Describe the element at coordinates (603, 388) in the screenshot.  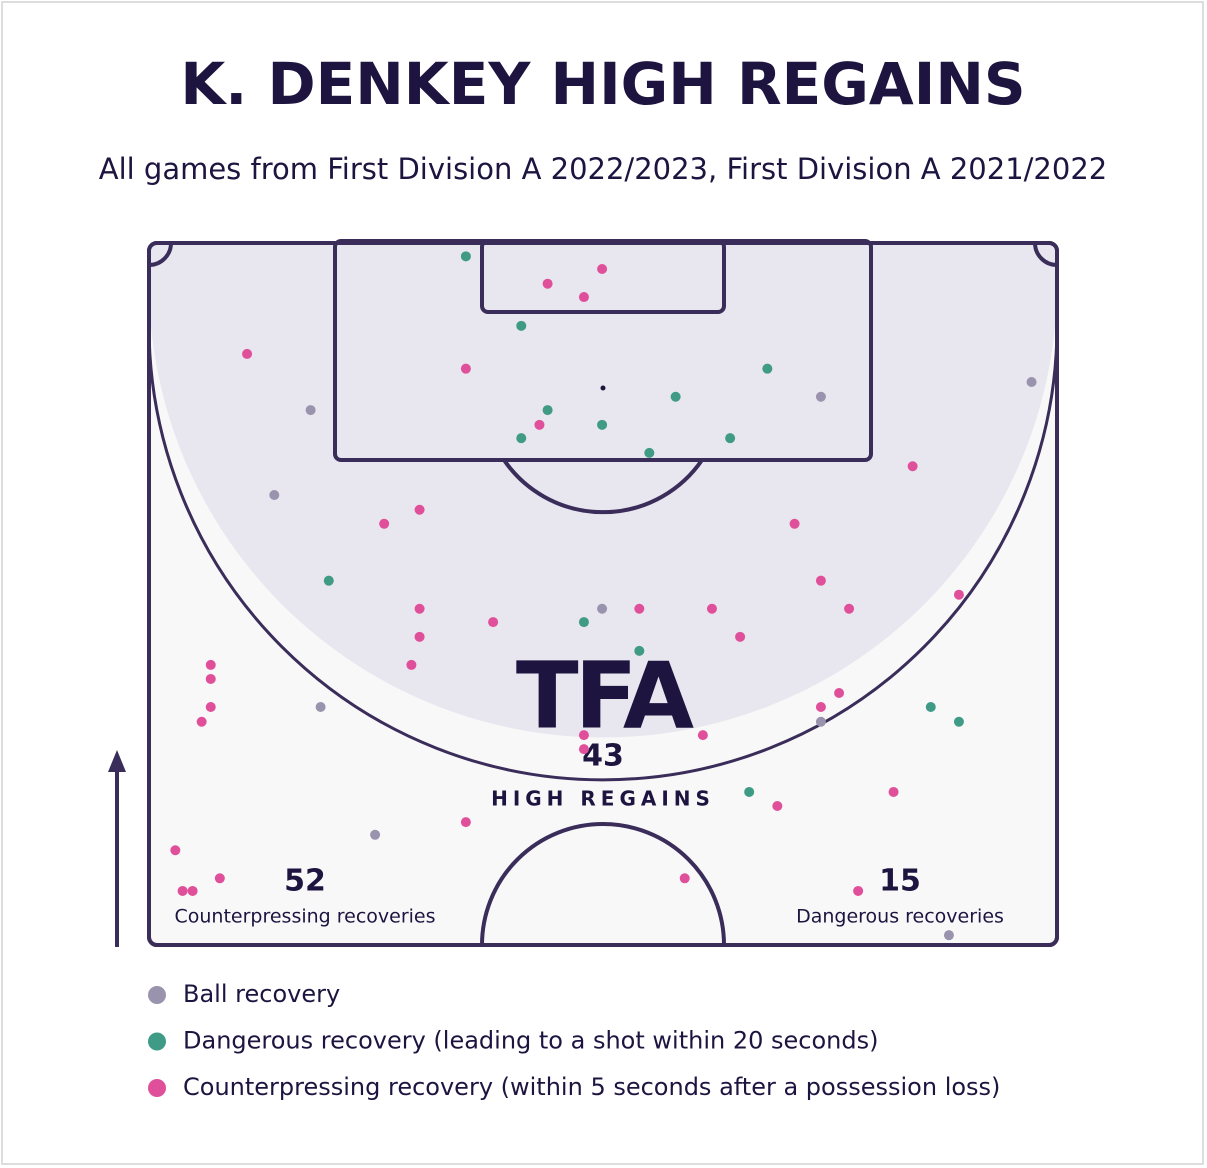
I see `penalty-spot` at that location.